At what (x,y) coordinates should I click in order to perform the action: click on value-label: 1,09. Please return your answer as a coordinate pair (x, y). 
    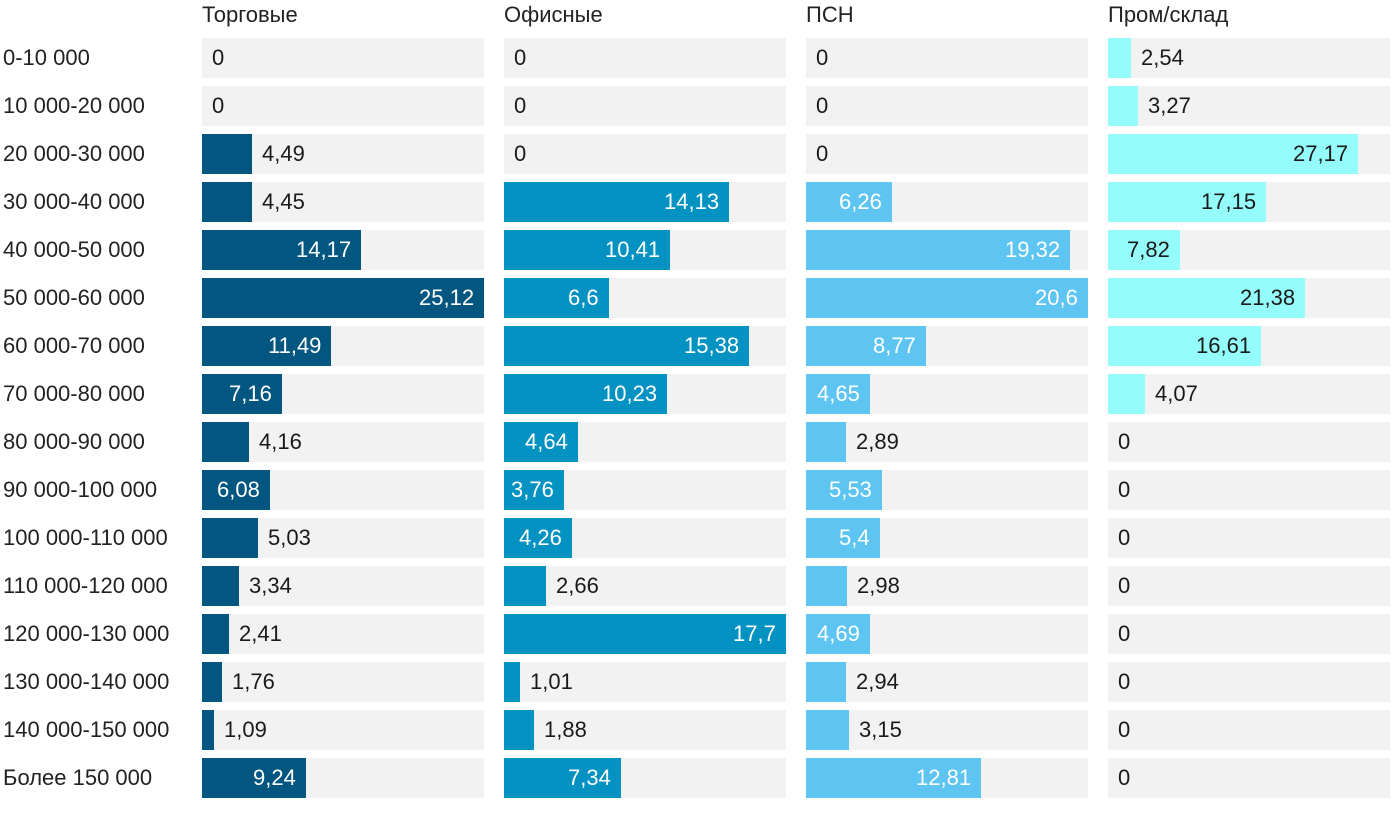
    Looking at the image, I should click on (245, 729).